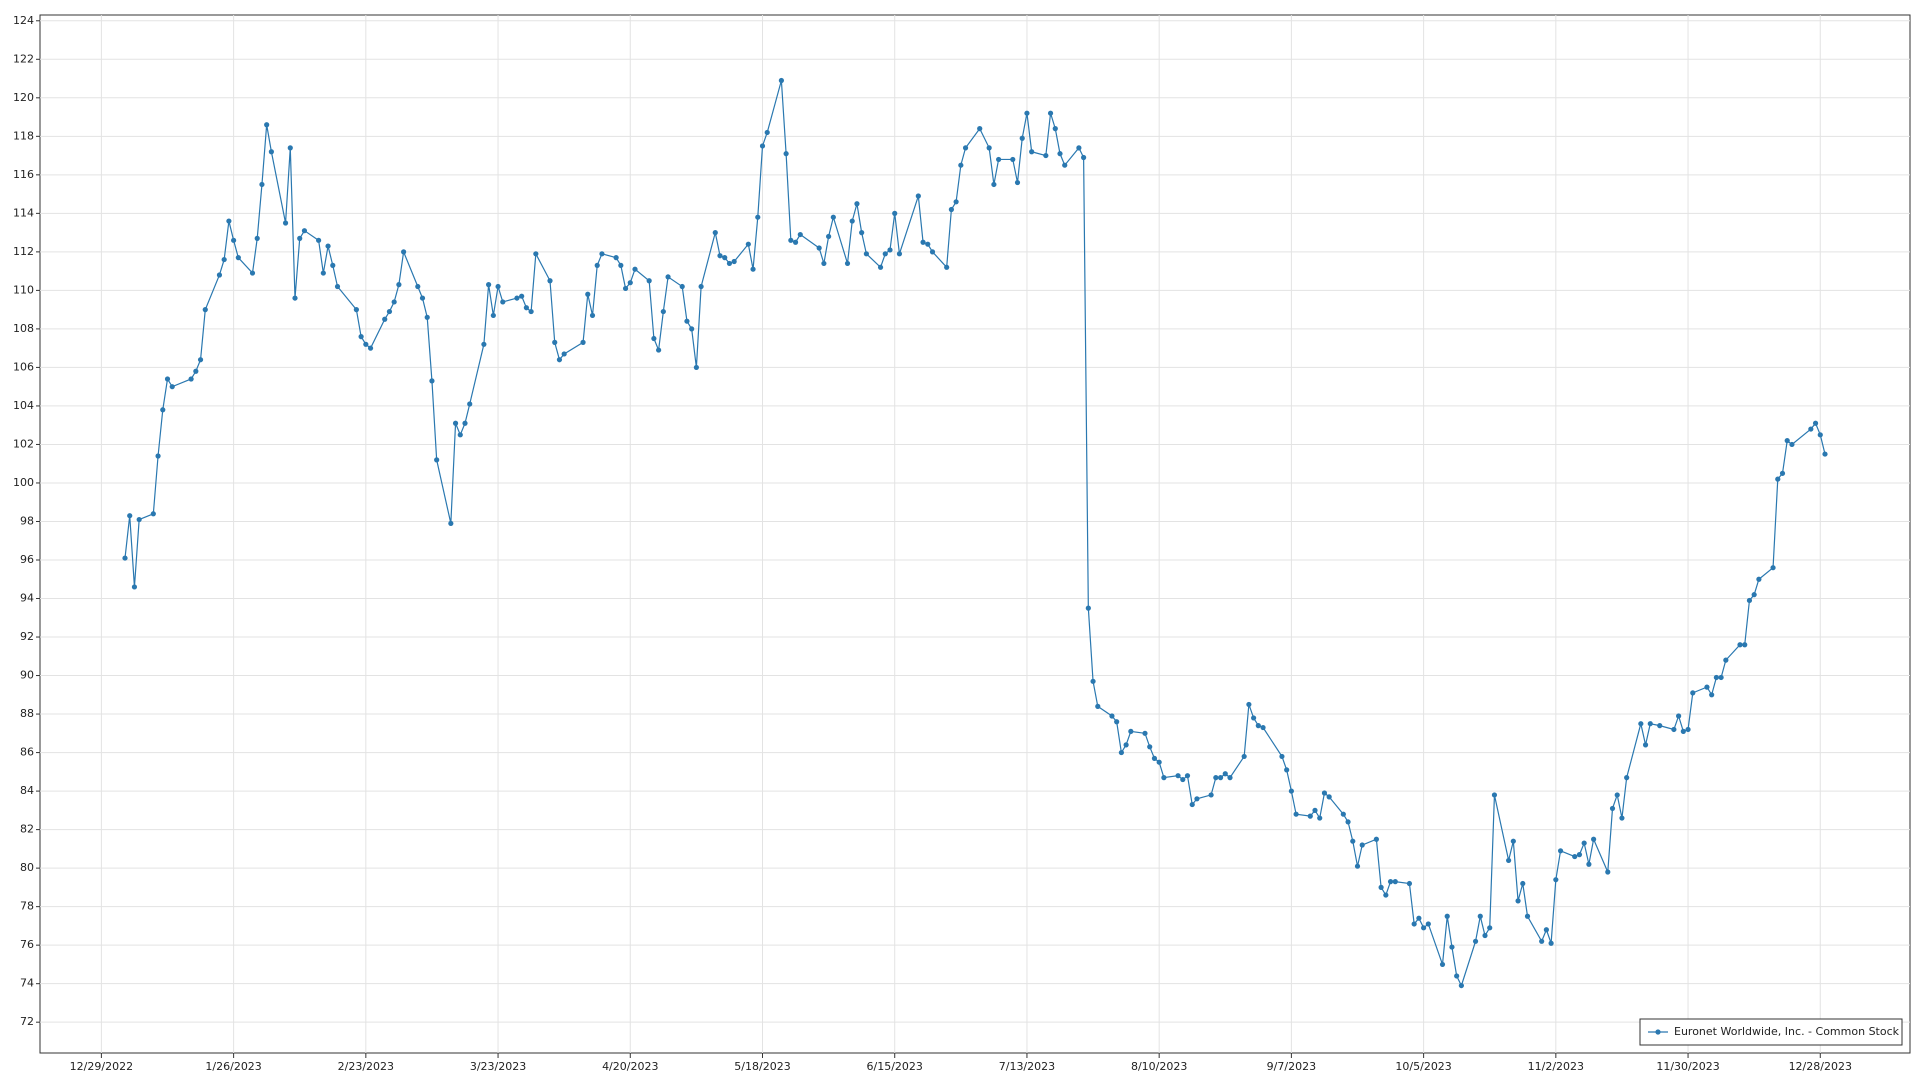 The width and height of the screenshot is (1920, 1080). What do you see at coordinates (27, 752) in the screenshot?
I see `y-tick-label: 86` at bounding box center [27, 752].